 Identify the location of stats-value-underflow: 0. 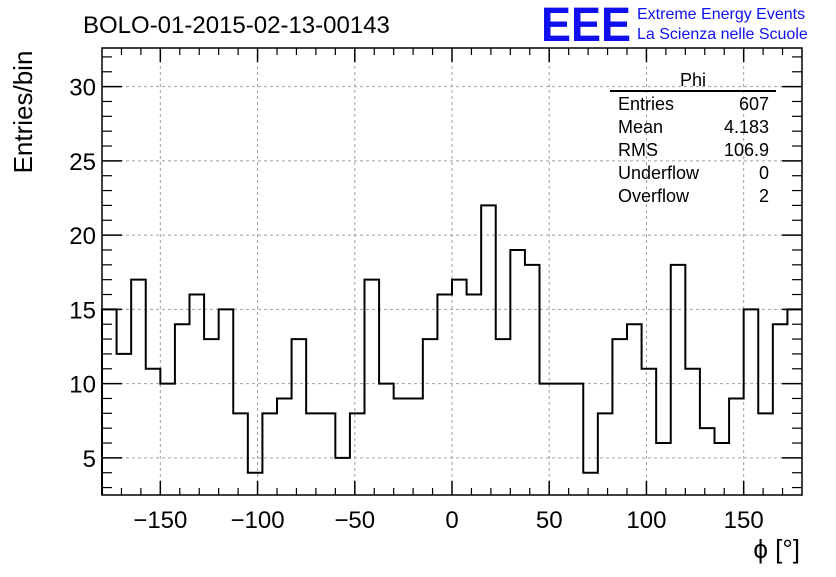
(764, 173).